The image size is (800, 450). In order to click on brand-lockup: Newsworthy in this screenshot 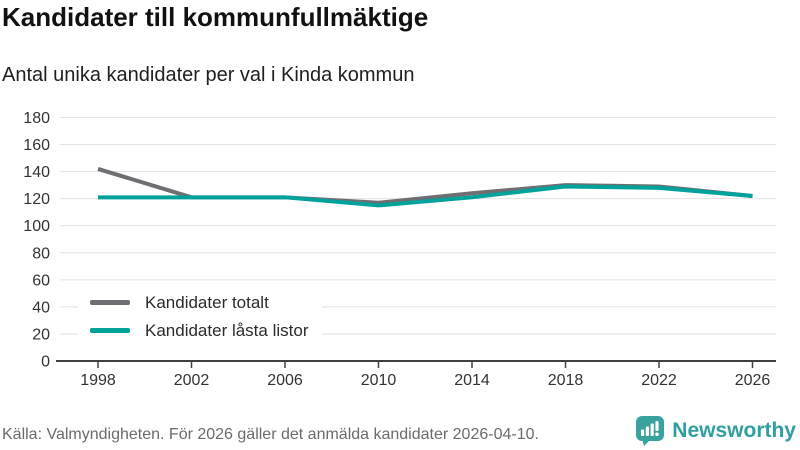, I will do `click(715, 430)`.